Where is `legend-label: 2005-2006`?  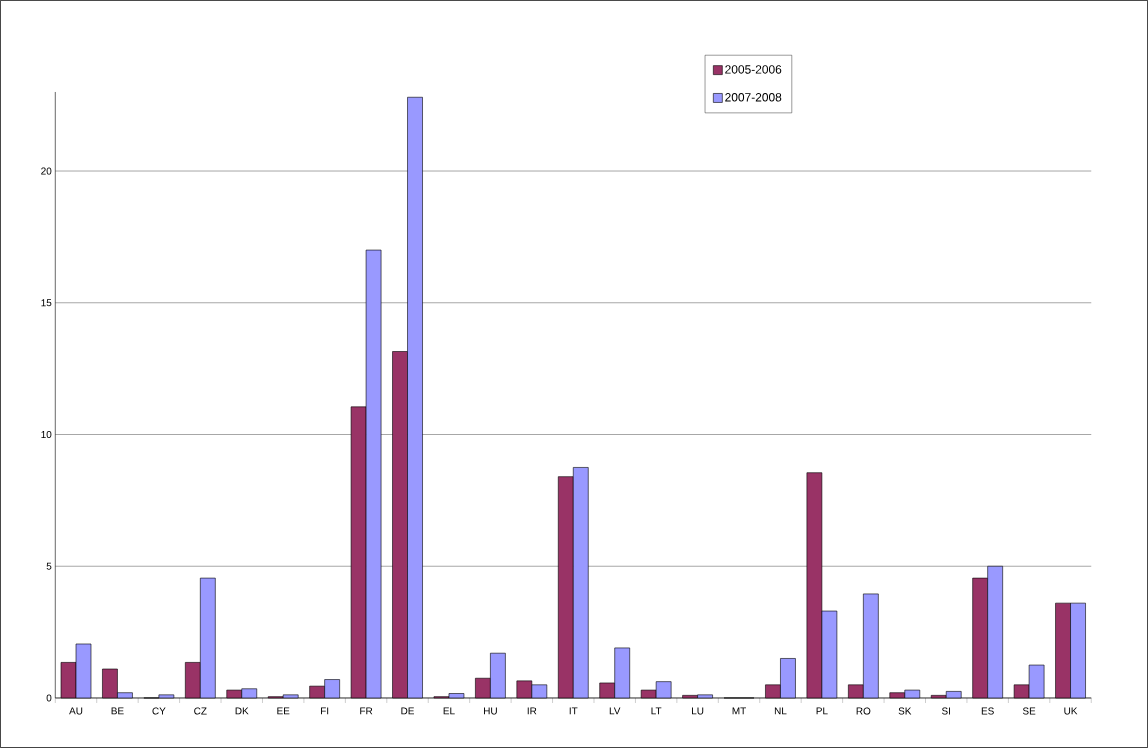 legend-label: 2005-2006 is located at coordinates (753, 69).